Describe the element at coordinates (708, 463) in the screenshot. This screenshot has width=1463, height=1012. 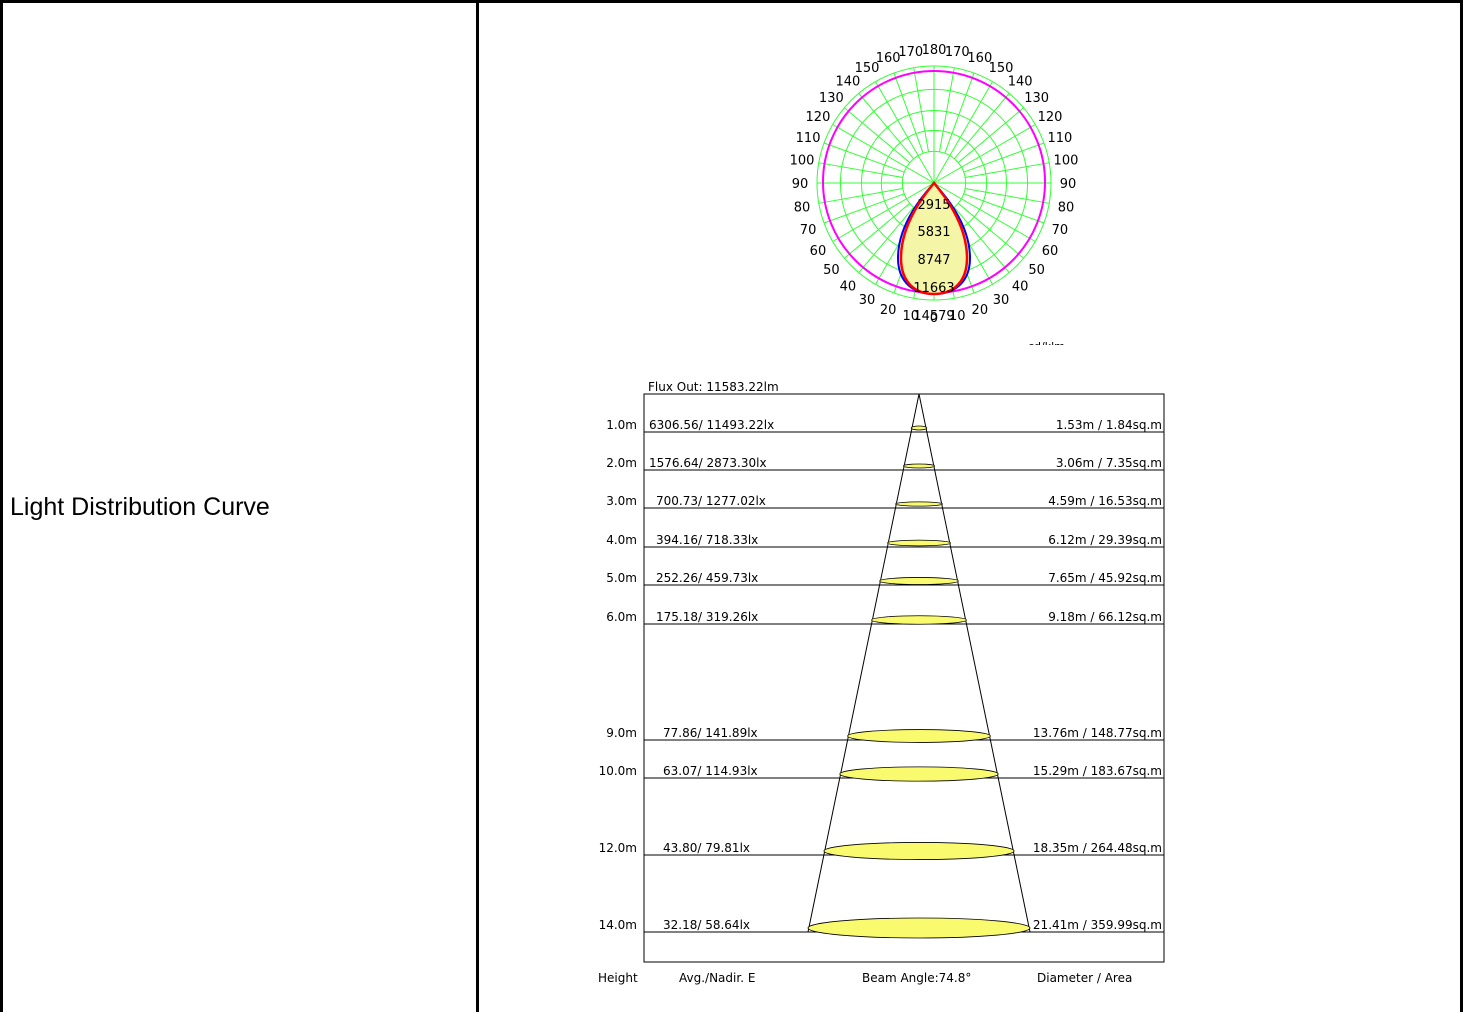
I see `illuminance-value: 1576.64/ 2873.30lx` at that location.